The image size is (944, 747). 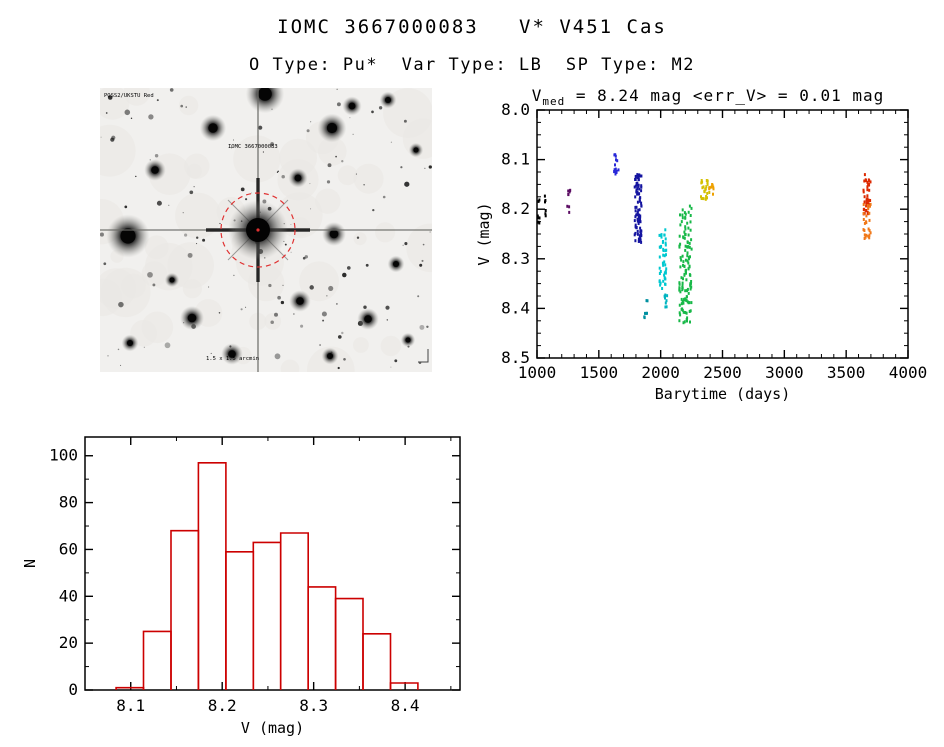 I want to click on svg-text: 2500, so click(x=722, y=372).